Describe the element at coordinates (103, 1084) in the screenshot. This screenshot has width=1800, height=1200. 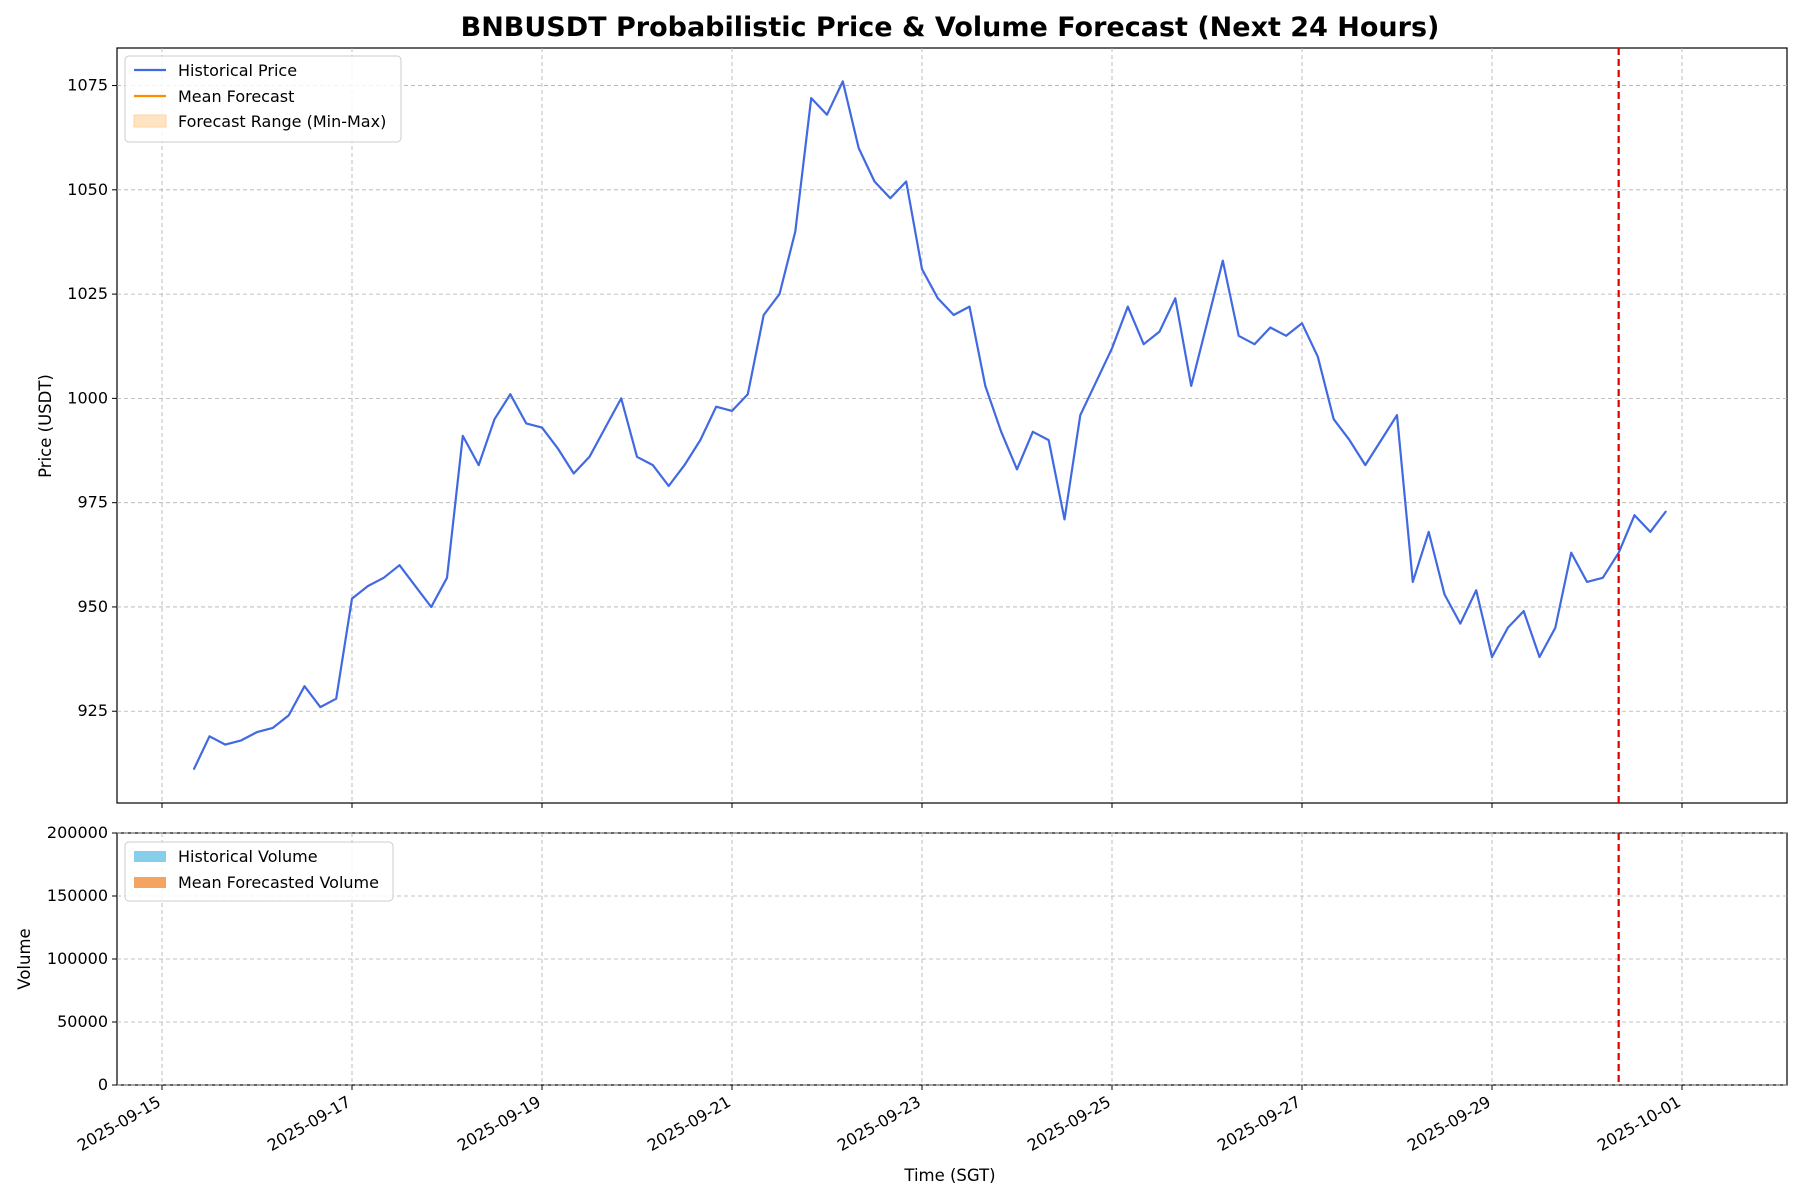
I see `volume-y-tick-label: 0` at that location.